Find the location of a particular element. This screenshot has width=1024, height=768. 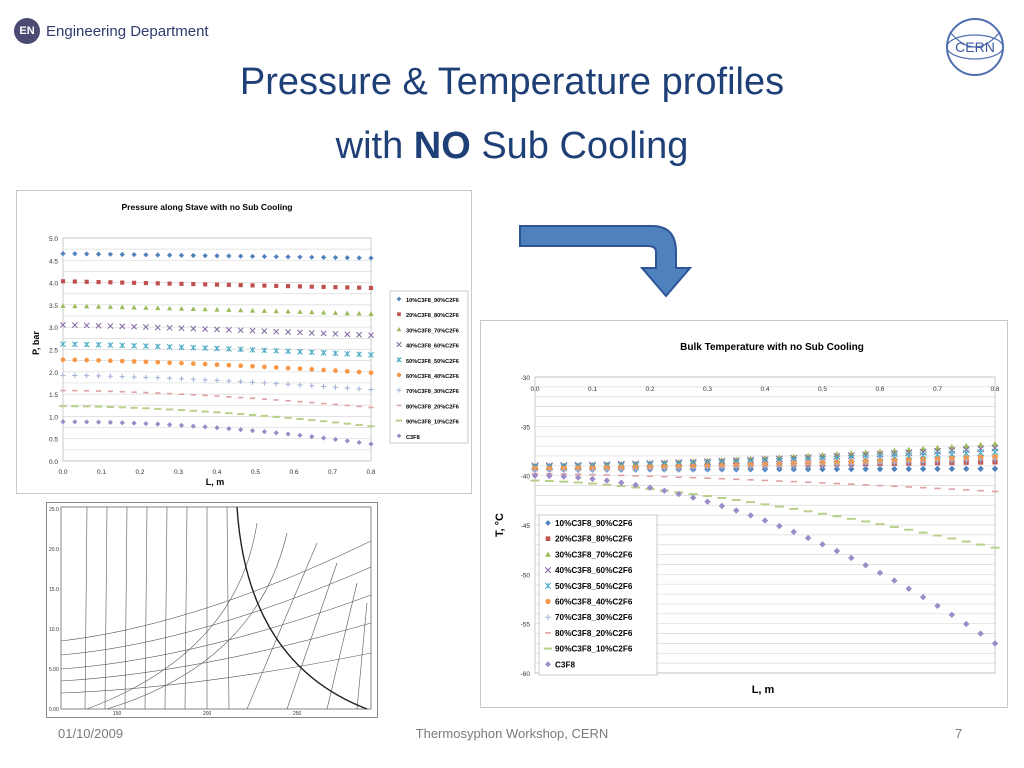

legend-entry: 90%C3F8_10%C2F6 is located at coordinates (432, 423).